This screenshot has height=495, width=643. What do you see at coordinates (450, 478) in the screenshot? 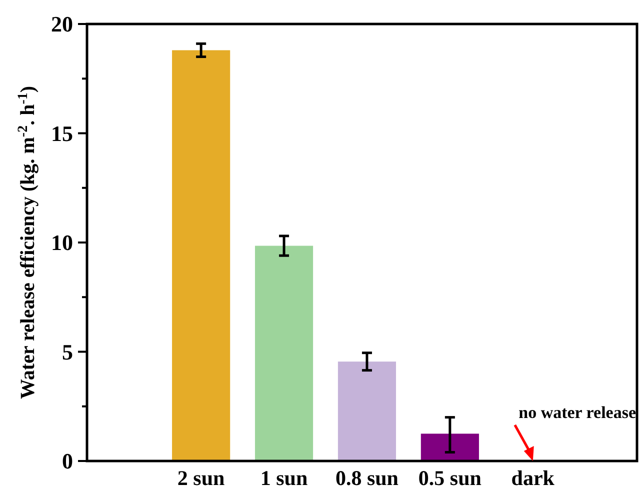
I see `x-tick-label: 0.5 sun` at bounding box center [450, 478].